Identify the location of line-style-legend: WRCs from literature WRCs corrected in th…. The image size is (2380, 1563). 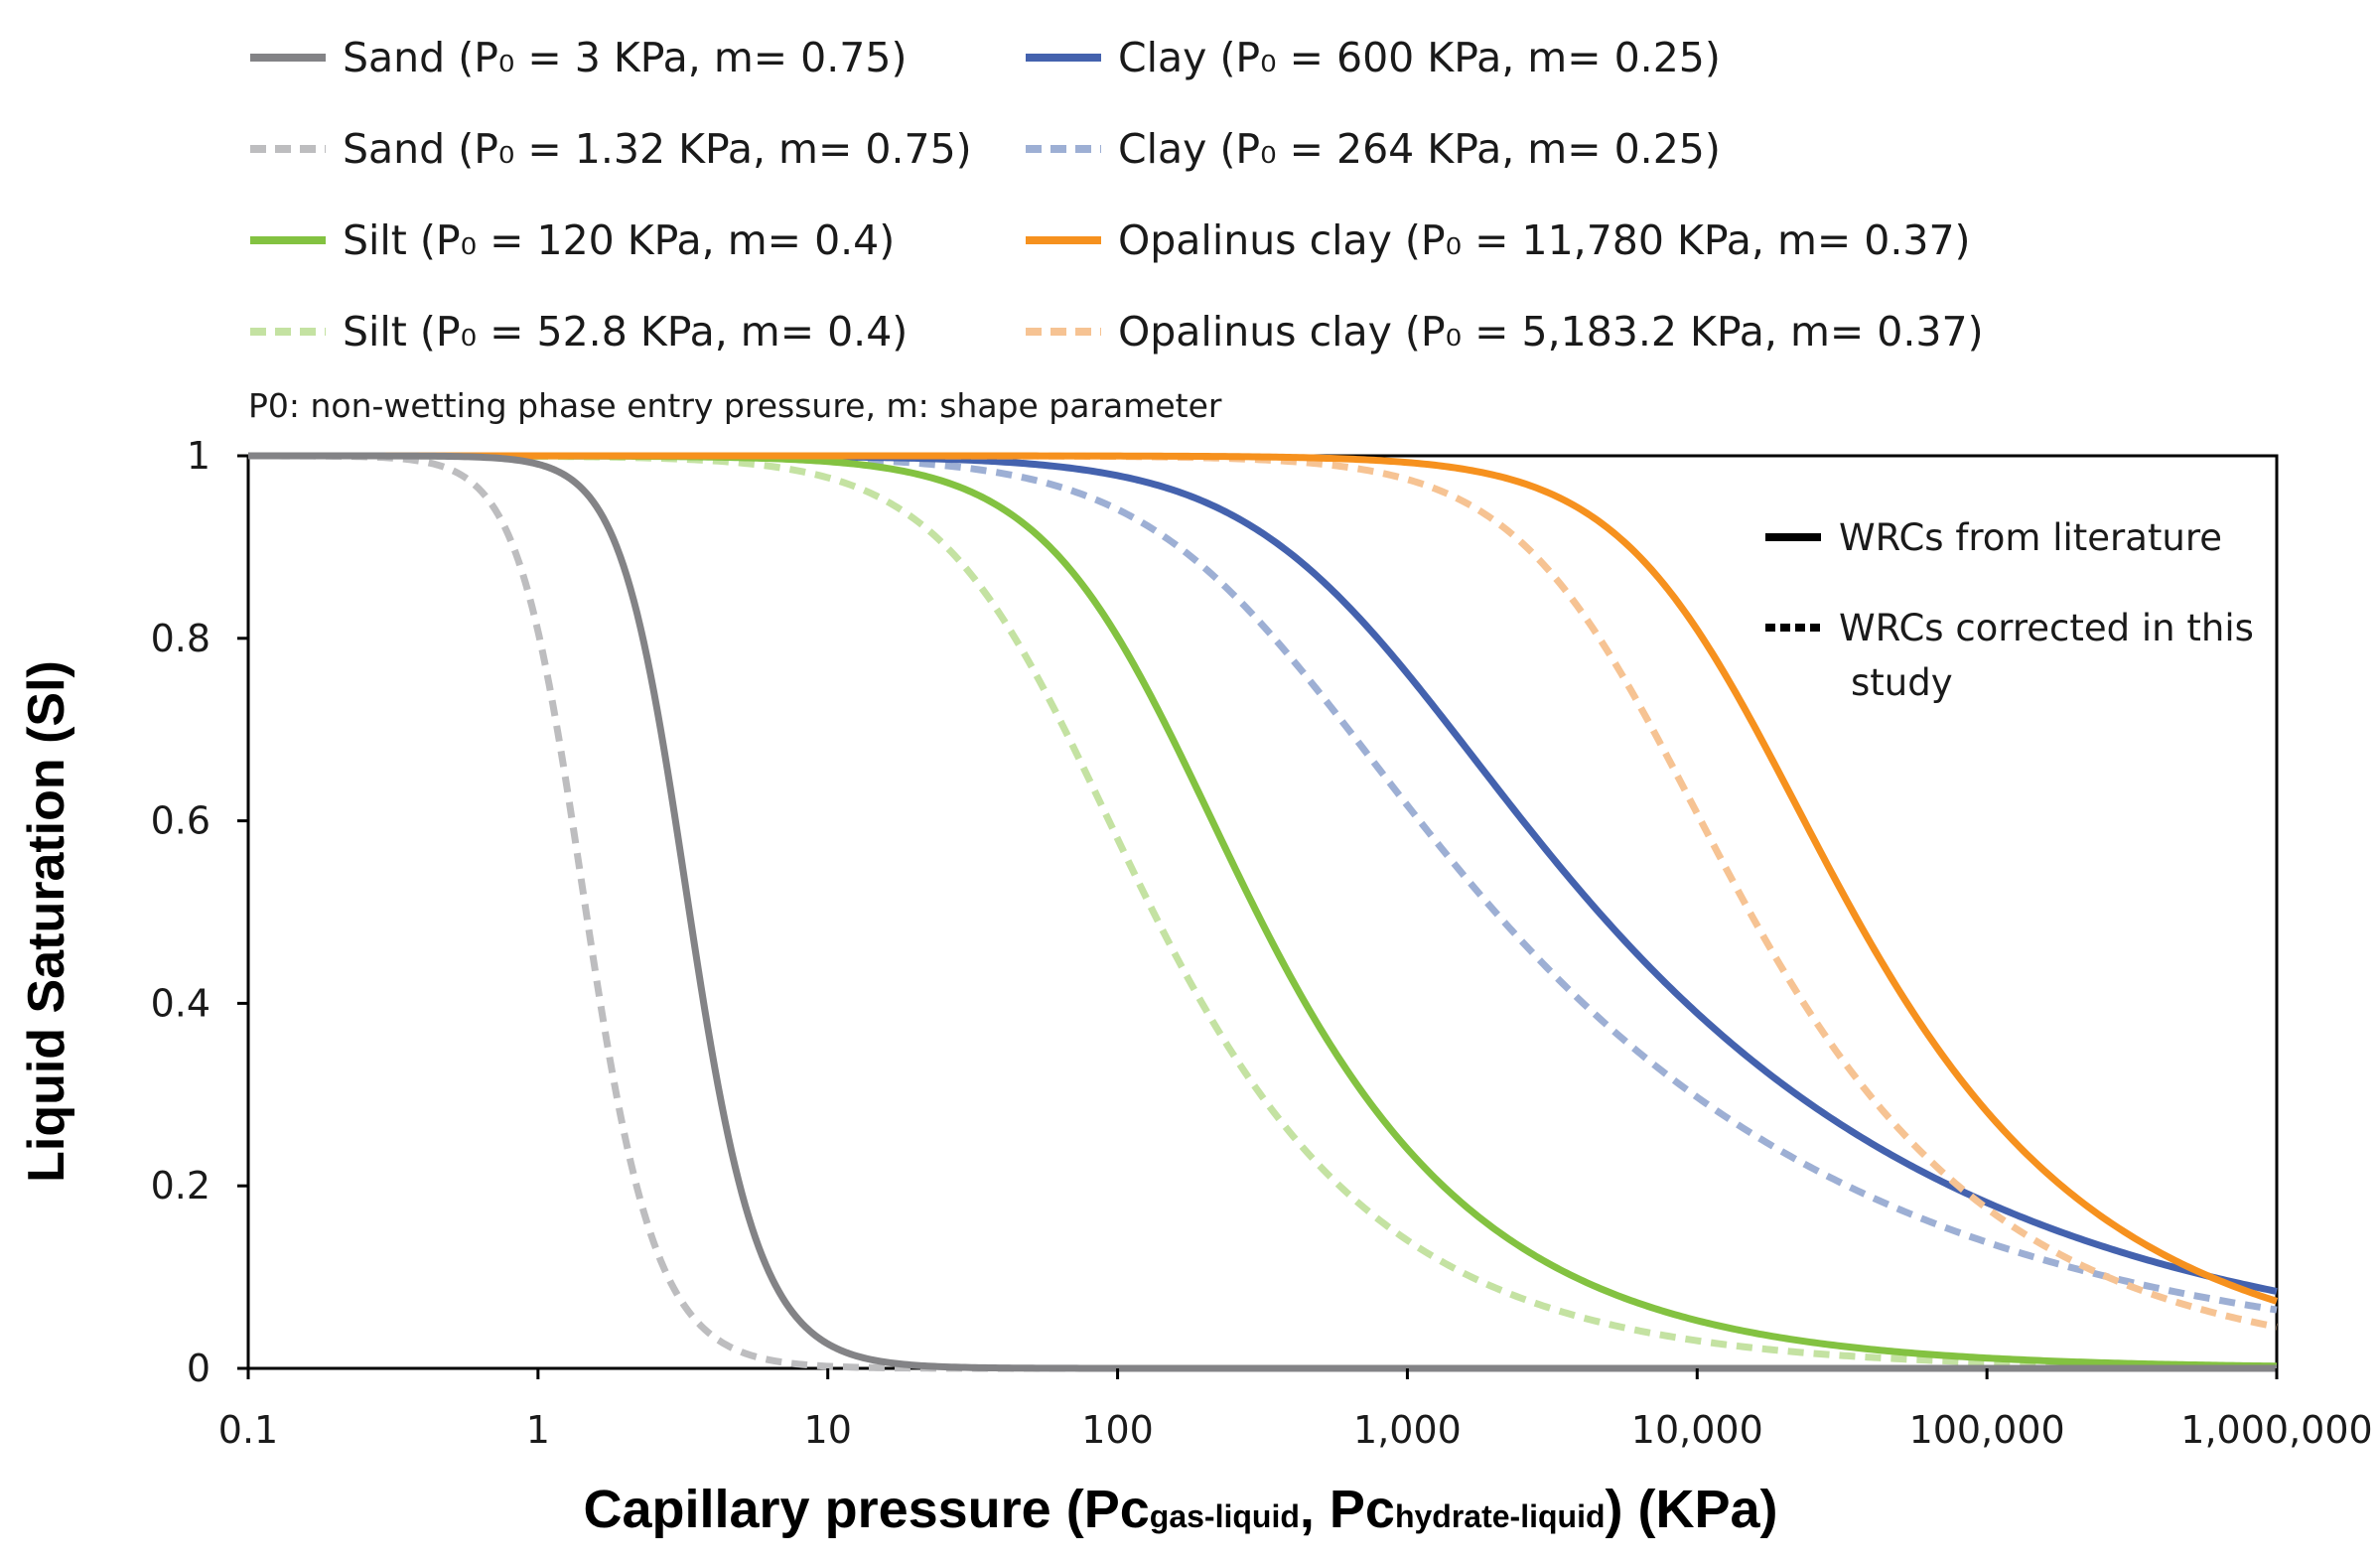
(2009, 610).